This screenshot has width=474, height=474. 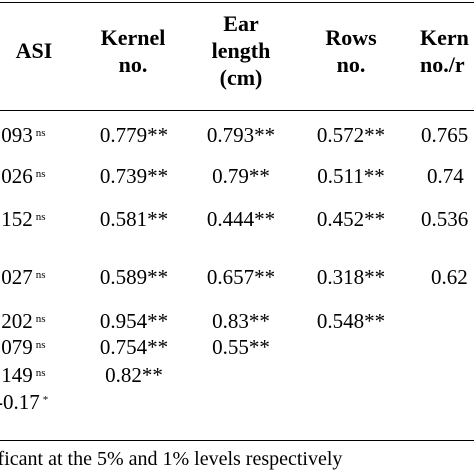 I want to click on header-kernel-no: Kernel no., so click(x=133, y=51).